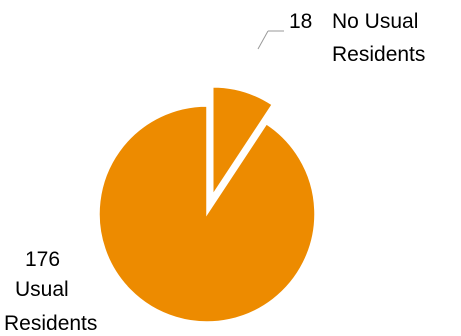  I want to click on slice-value-usual-residents: 176, so click(42, 259).